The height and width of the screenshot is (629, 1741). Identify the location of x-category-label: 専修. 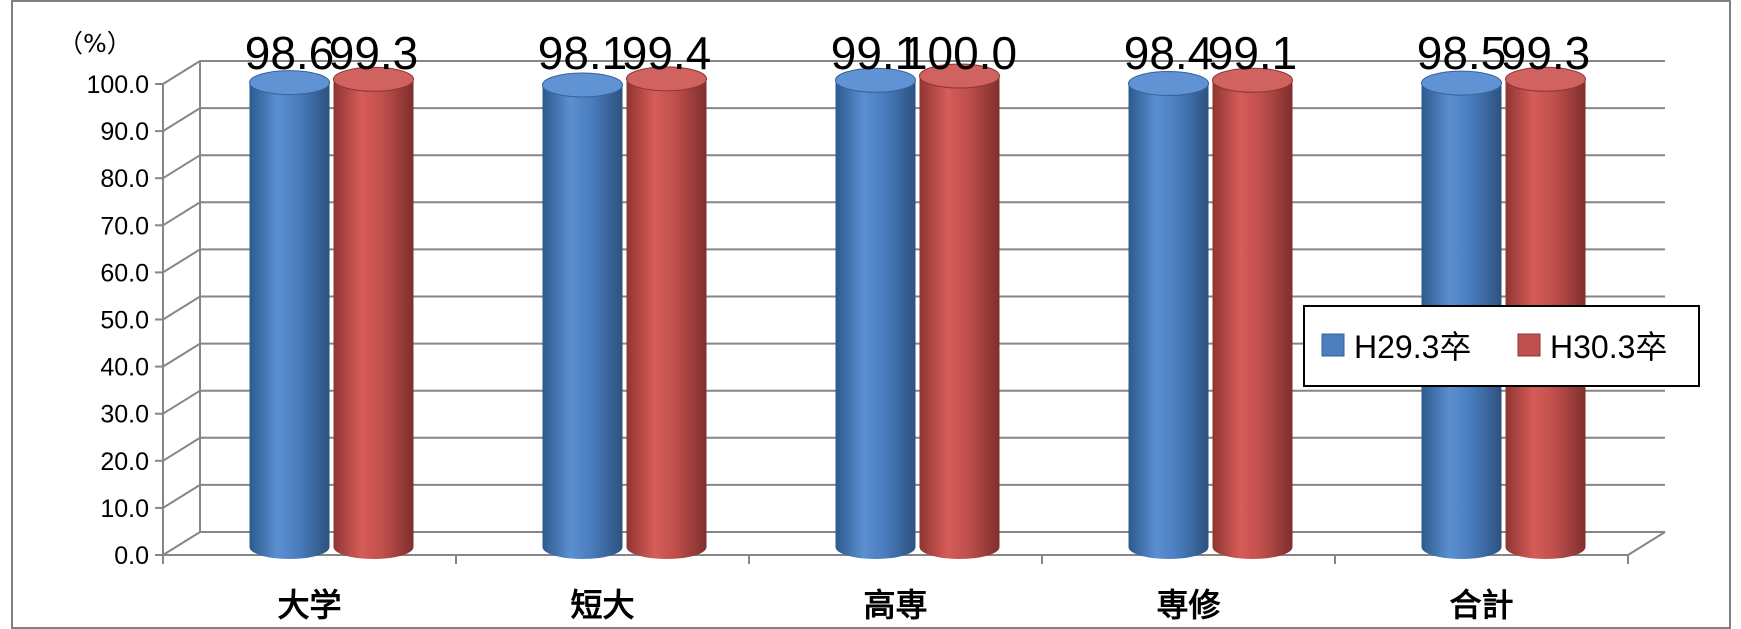
(1188, 605).